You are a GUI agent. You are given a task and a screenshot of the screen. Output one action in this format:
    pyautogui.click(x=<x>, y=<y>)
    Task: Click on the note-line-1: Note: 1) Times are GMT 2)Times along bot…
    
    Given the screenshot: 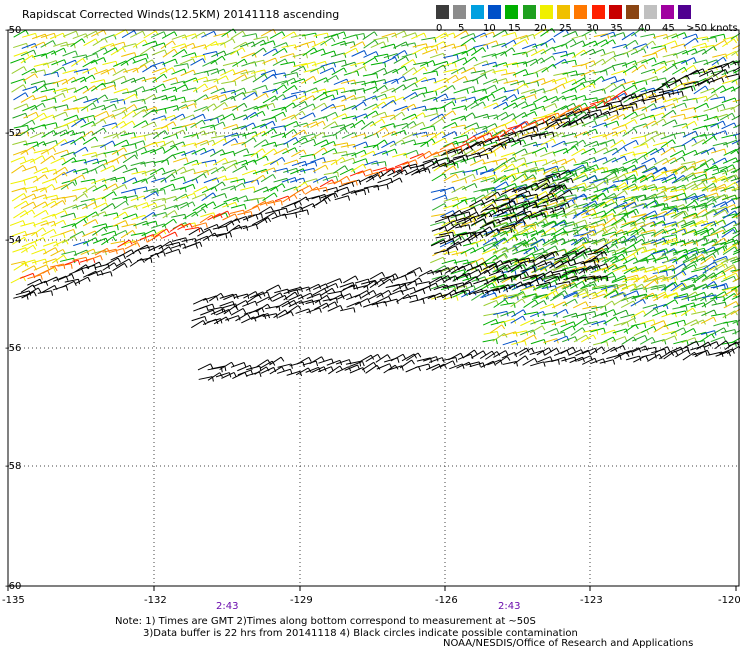 What is the action you would take?
    pyautogui.click(x=325, y=621)
    